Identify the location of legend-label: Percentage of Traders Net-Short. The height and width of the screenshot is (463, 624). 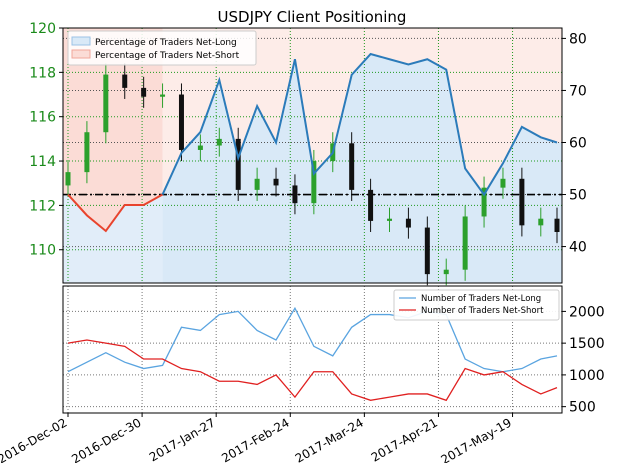
(167, 56).